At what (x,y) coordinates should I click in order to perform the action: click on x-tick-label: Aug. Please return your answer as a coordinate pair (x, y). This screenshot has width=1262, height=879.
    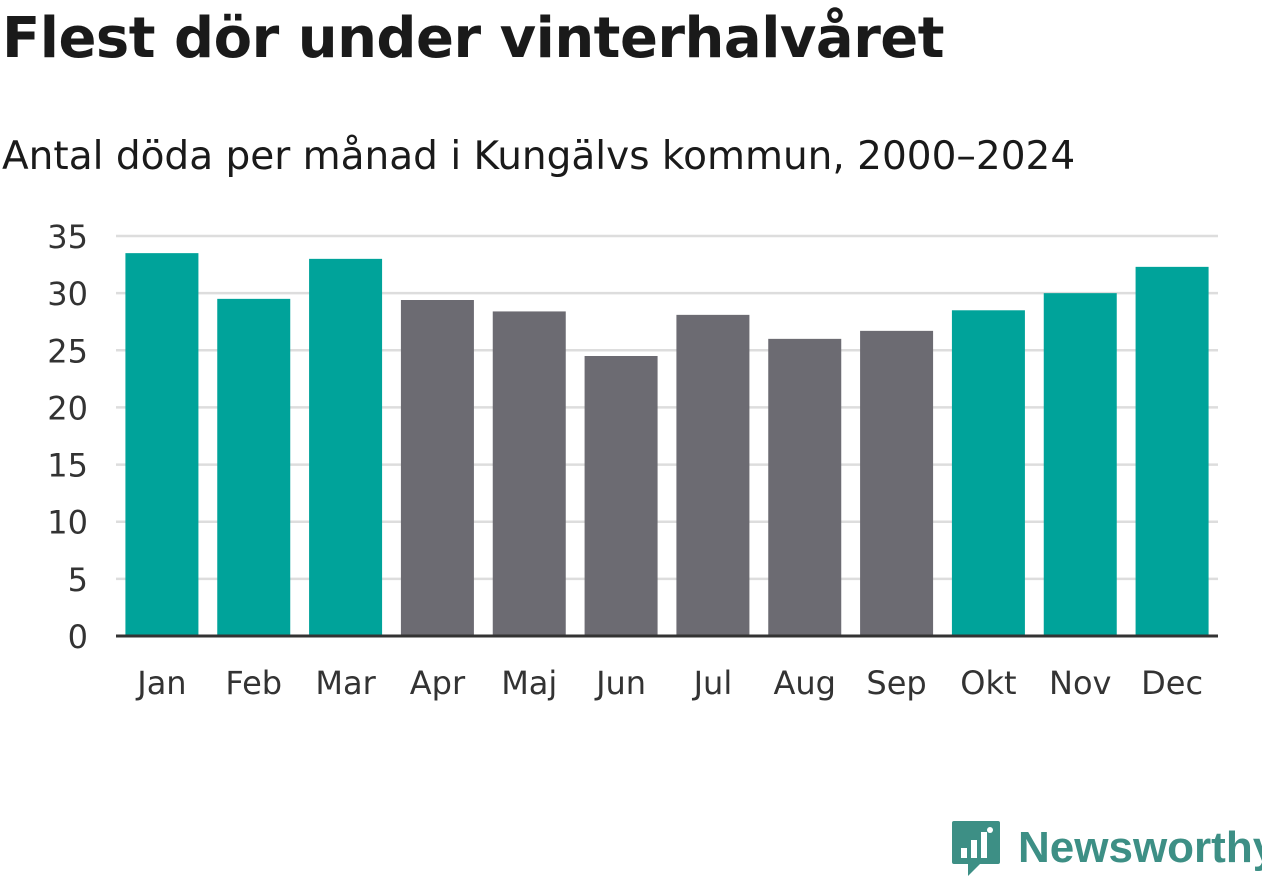
    Looking at the image, I should click on (805, 683).